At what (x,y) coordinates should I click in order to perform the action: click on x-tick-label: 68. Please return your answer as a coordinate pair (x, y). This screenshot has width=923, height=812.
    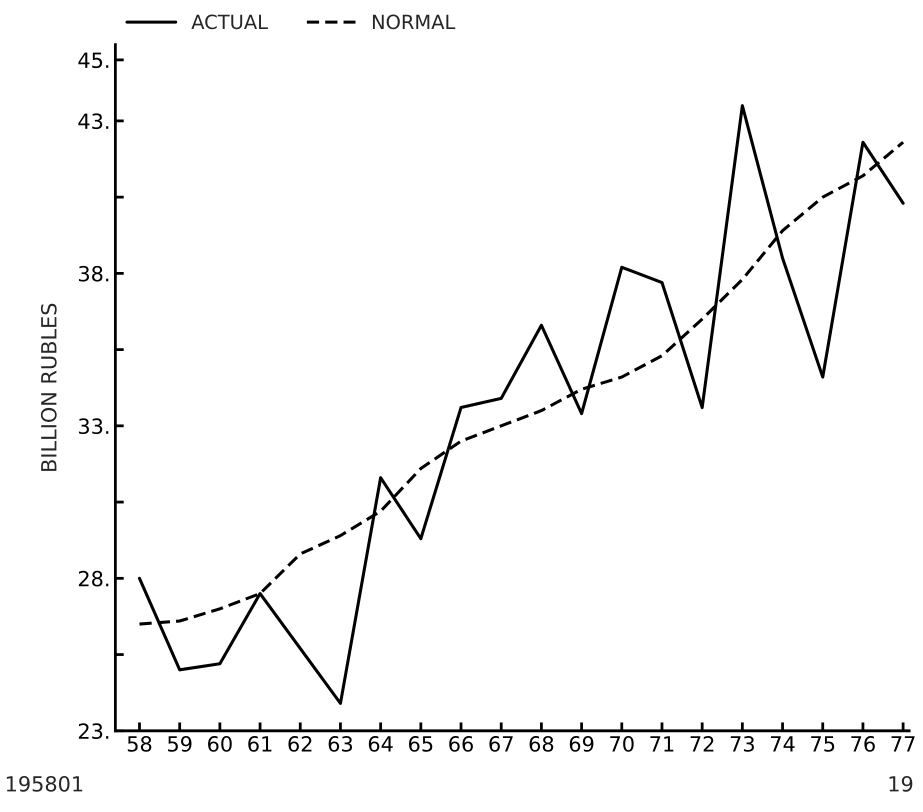
    Looking at the image, I should click on (542, 744).